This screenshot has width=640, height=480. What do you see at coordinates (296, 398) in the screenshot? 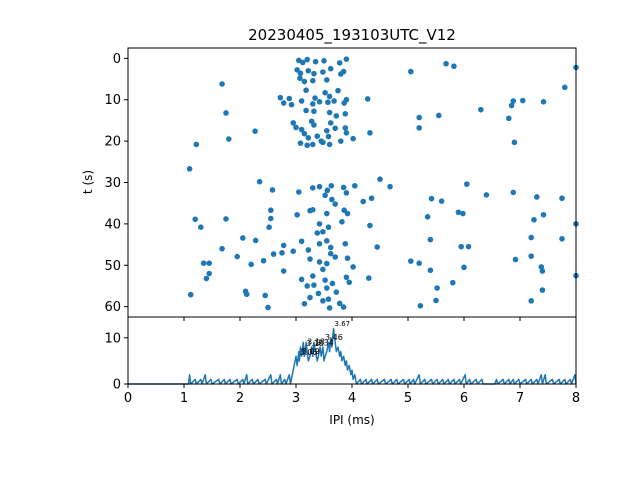
I see `ipi-x-tick-label: 3` at bounding box center [296, 398].